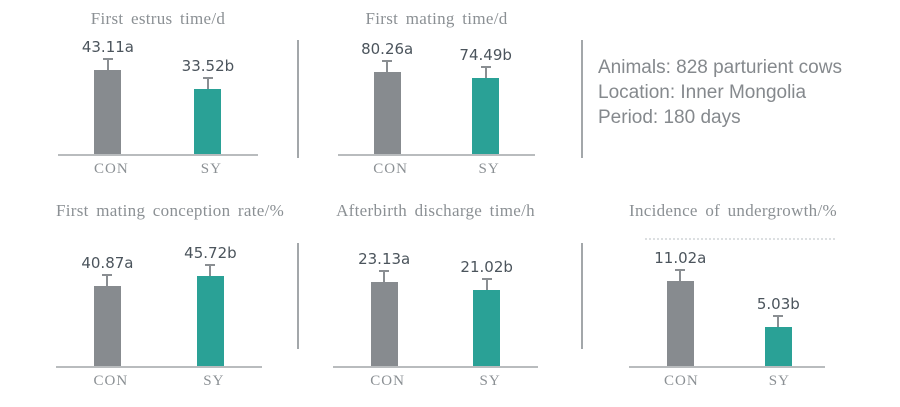  I want to click on chart-panel-first-estrus-time: First estrus time/d 43.11a 33.52b CON SY, so click(158, 93).